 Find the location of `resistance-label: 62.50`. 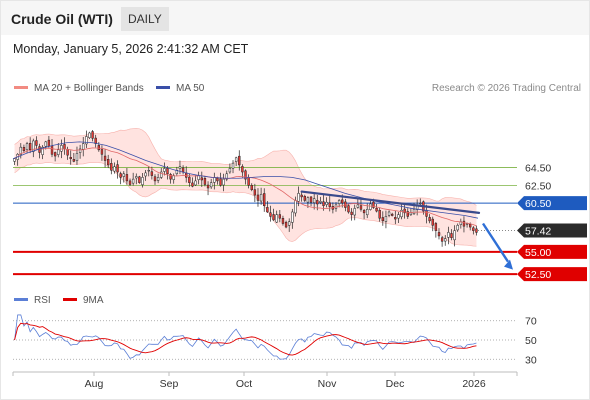

resistance-label: 62.50 is located at coordinates (538, 186).